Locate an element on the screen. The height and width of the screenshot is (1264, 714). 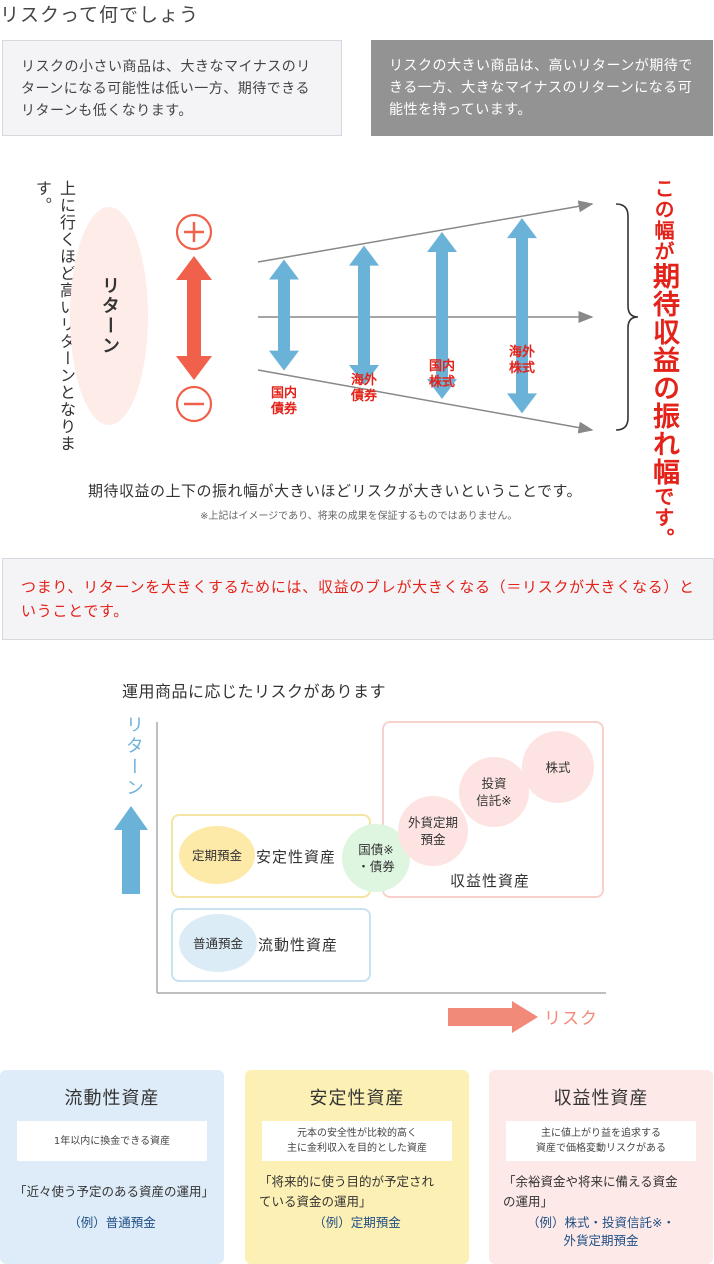
card-description: 元本の安全性が比較的高く 主に金利収入を目的とした資産 is located at coordinates (357, 1141).